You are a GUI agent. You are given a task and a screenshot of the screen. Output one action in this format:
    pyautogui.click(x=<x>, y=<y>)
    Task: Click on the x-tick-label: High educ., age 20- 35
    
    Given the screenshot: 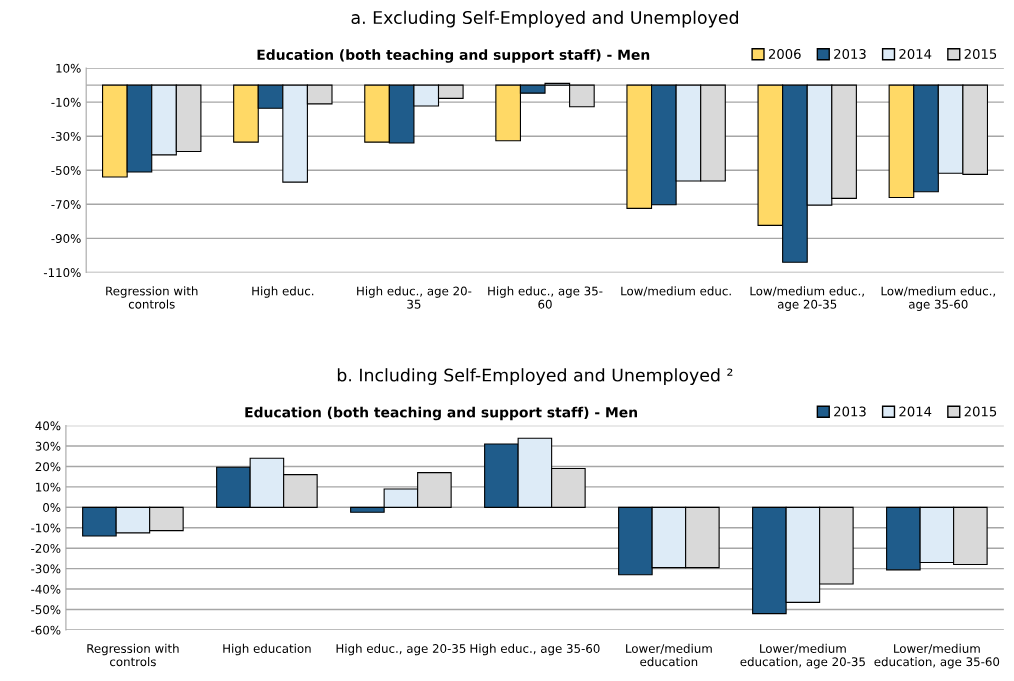 What is the action you would take?
    pyautogui.click(x=414, y=297)
    